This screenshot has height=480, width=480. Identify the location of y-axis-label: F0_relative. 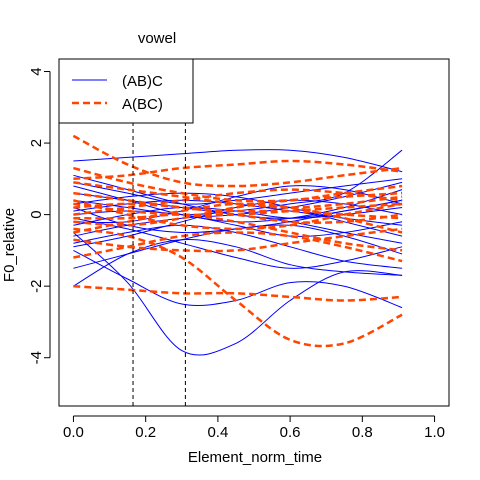
(9, 245).